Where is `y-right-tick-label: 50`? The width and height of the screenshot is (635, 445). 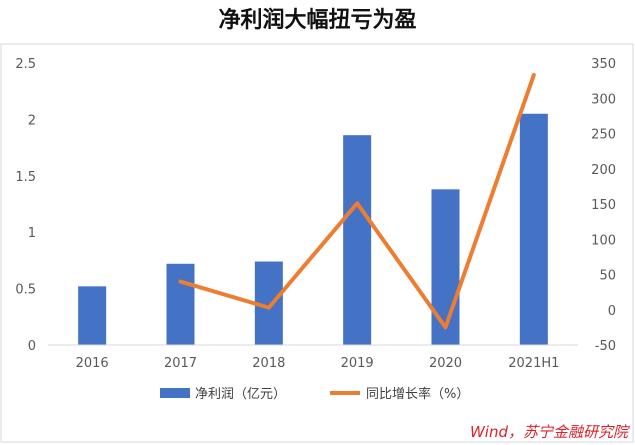
y-right-tick-label: 50 is located at coordinates (607, 276).